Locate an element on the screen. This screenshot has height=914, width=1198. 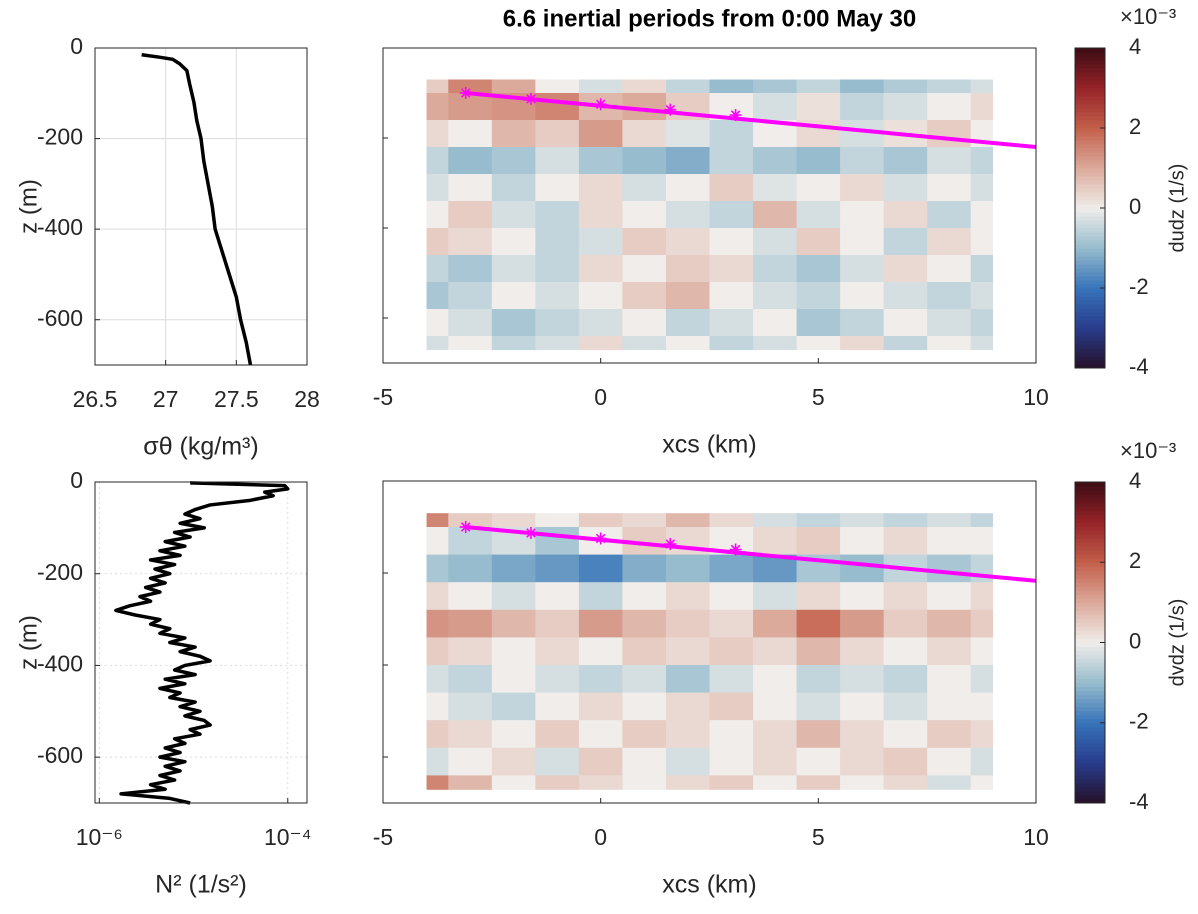
colorbar-tick-label: 0 is located at coordinates (1135, 640).